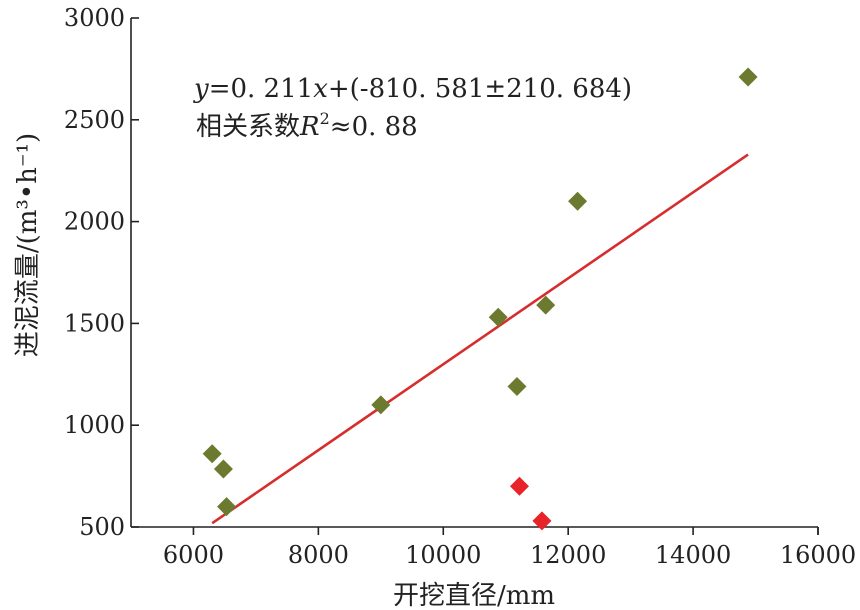 The image size is (860, 610). What do you see at coordinates (94, 120) in the screenshot?
I see `y-tick-label: 2500` at bounding box center [94, 120].